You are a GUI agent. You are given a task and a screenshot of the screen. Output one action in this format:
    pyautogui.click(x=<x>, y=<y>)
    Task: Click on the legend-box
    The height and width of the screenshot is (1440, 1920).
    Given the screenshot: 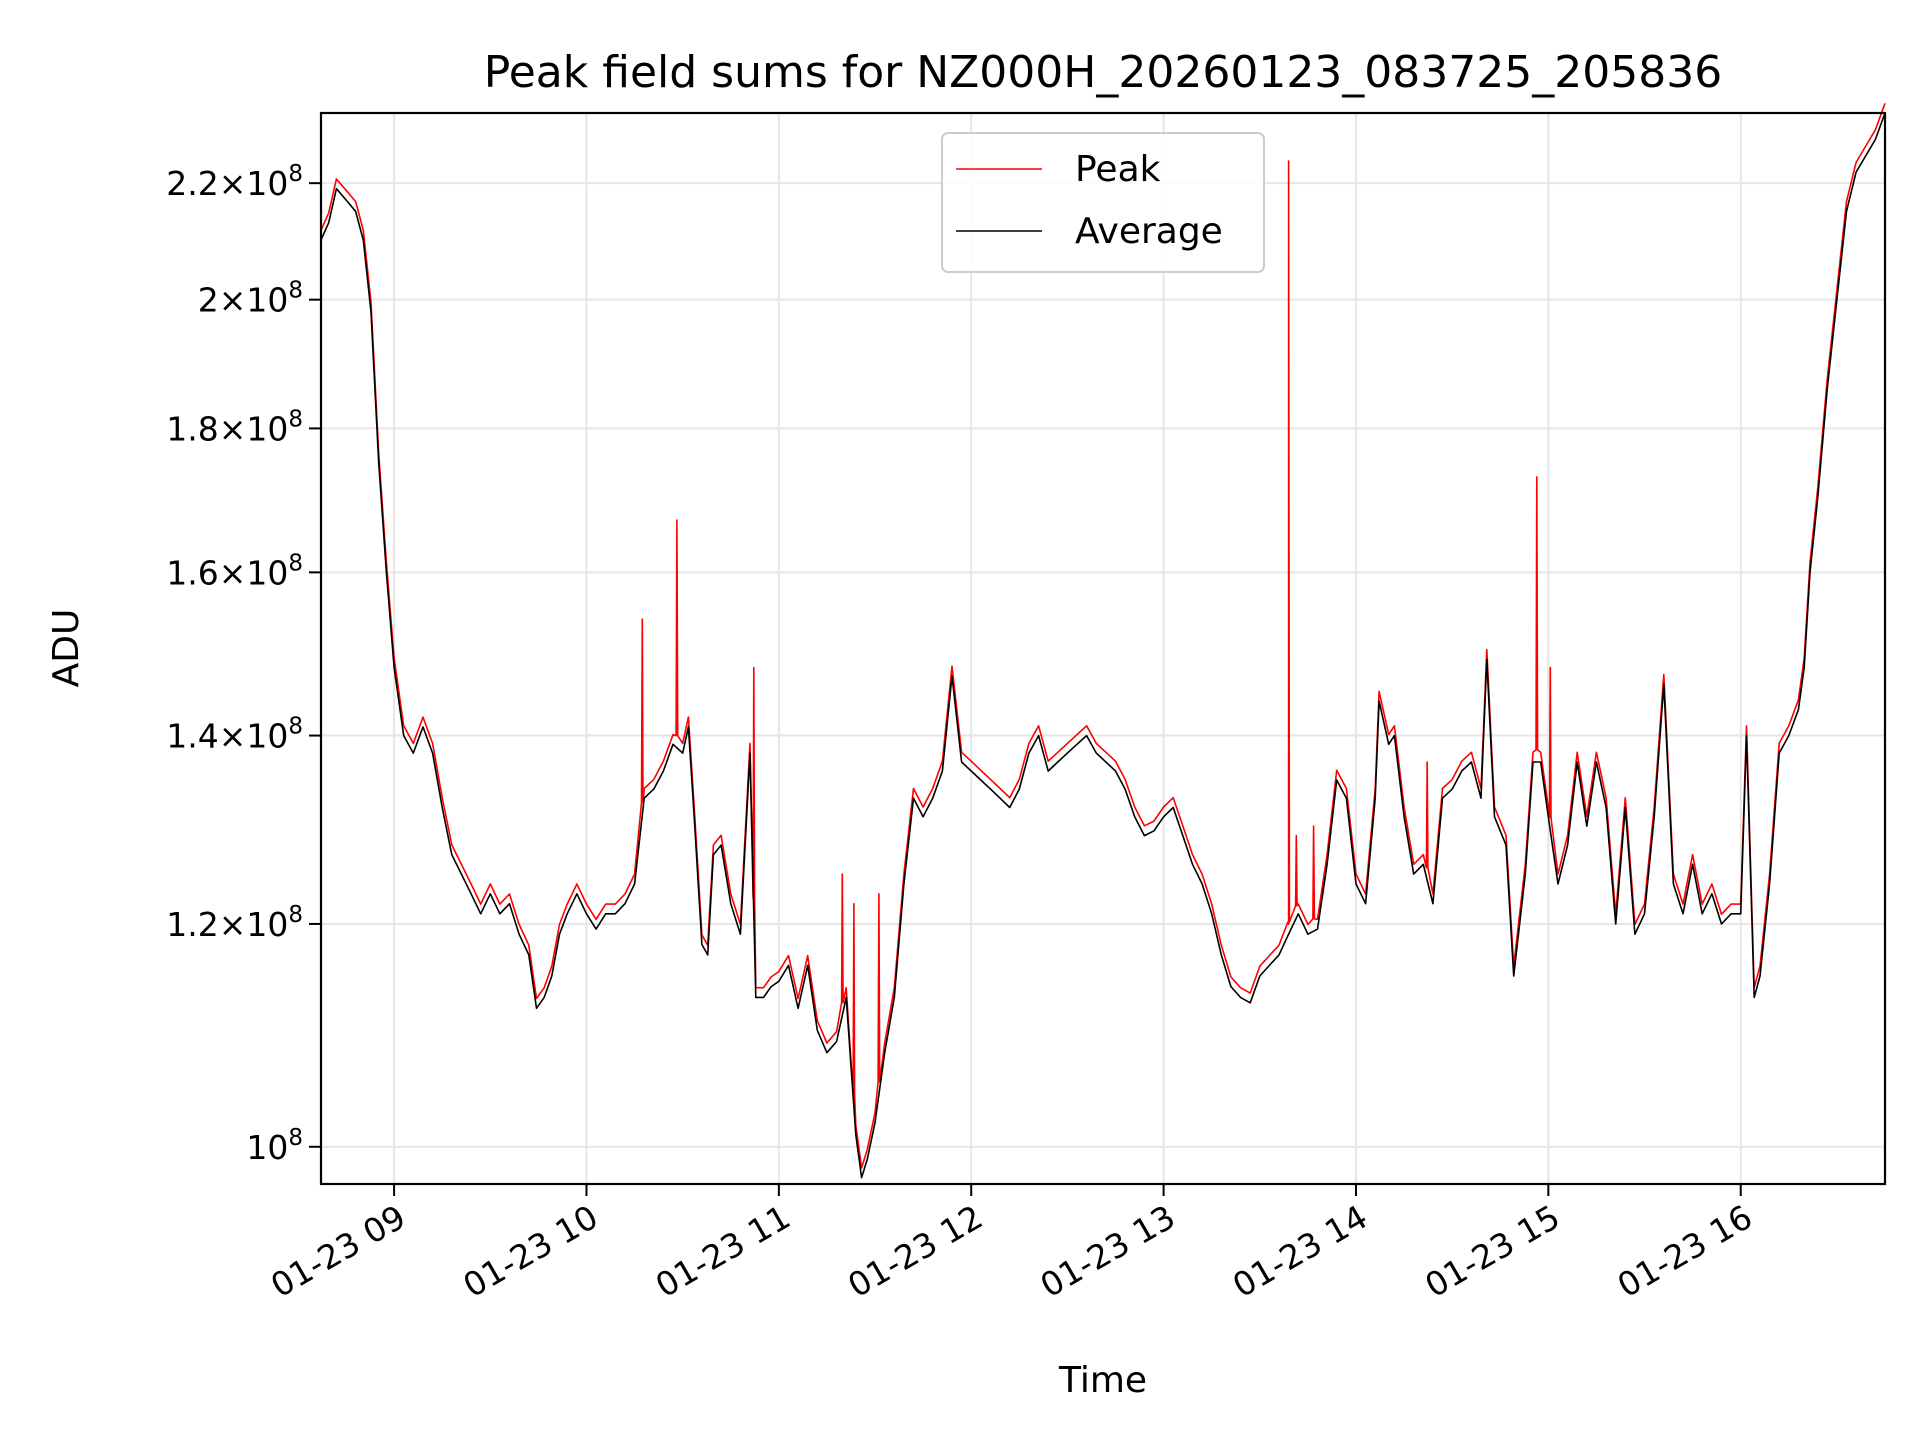 What is the action you would take?
    pyautogui.click(x=1103, y=202)
    